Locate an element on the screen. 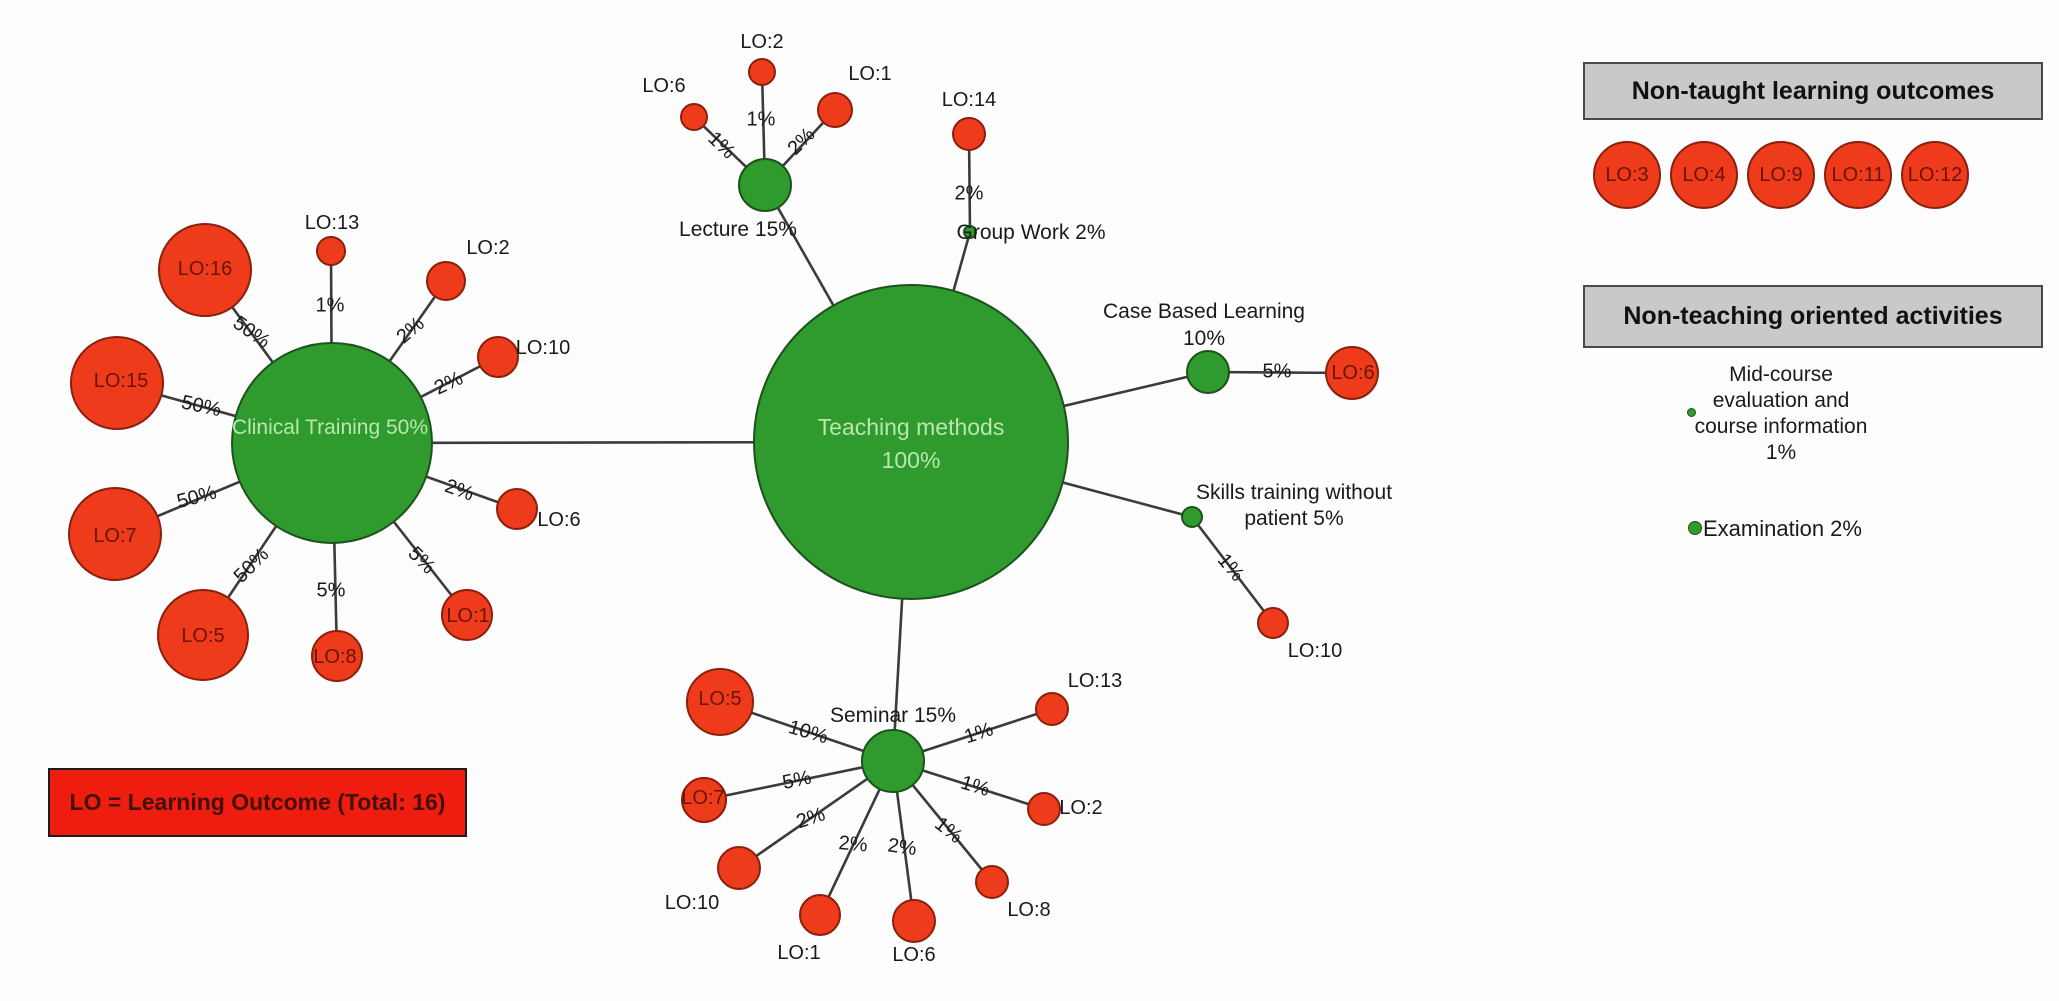  node-ct16-label: LO:16 is located at coordinates (205, 269).